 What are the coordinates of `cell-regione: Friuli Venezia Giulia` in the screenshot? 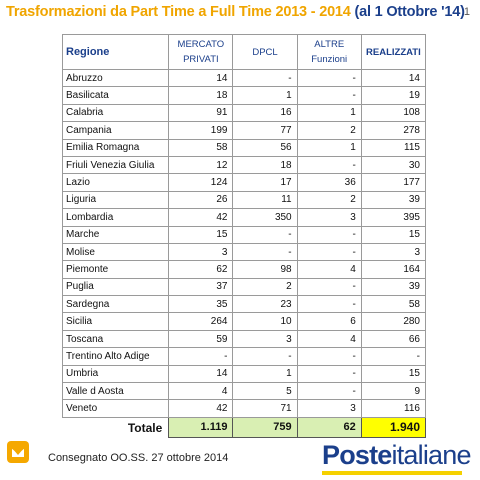 It's located at (115, 165).